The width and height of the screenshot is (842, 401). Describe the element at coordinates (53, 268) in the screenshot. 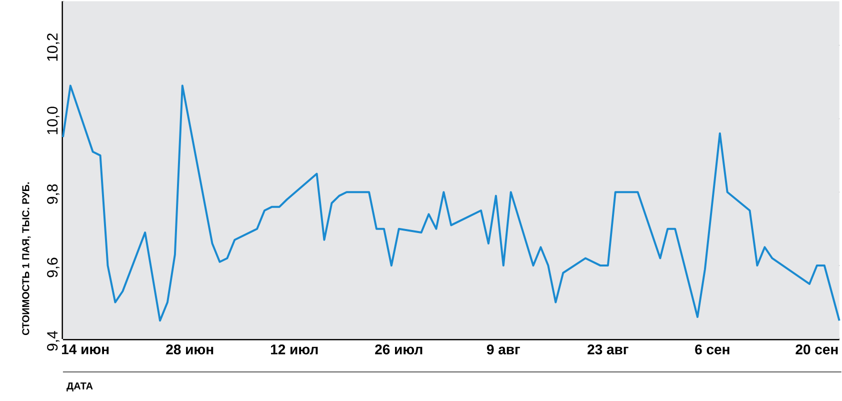

I see `y-tick-label: 9,6` at that location.